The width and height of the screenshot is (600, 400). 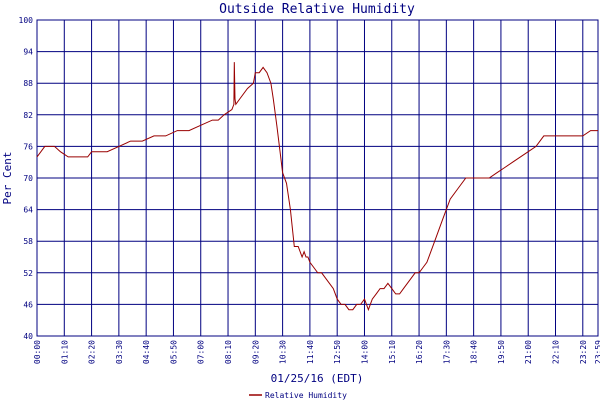 What do you see at coordinates (28, 146) in the screenshot?
I see `y-tick-label: 76` at bounding box center [28, 146].